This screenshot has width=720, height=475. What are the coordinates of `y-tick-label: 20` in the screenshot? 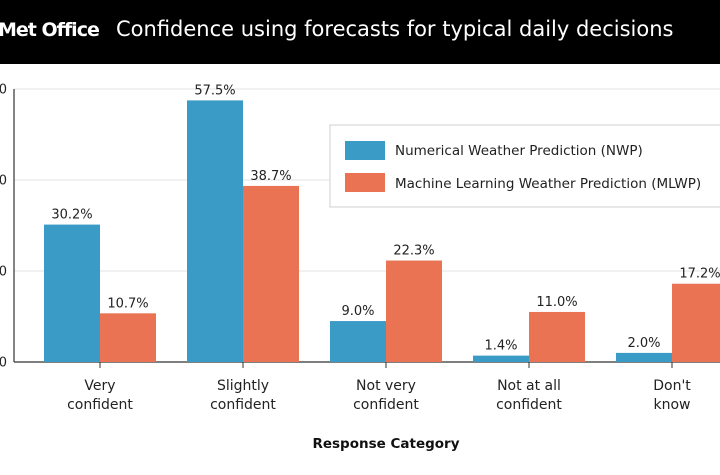 It's located at (3, 272).